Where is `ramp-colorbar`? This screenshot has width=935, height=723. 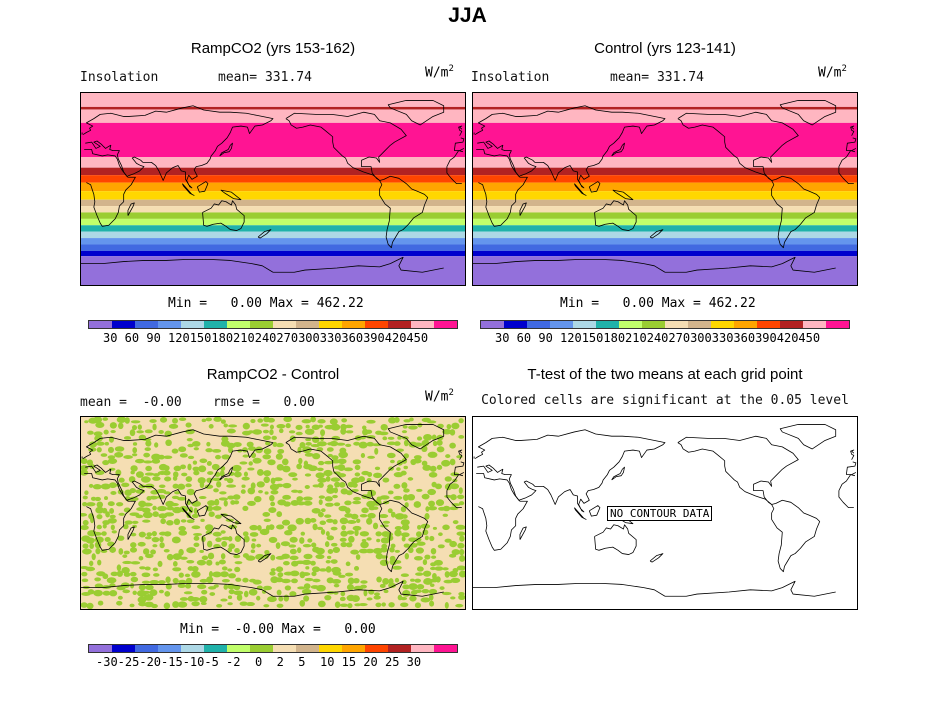 ramp-colorbar is located at coordinates (273, 324).